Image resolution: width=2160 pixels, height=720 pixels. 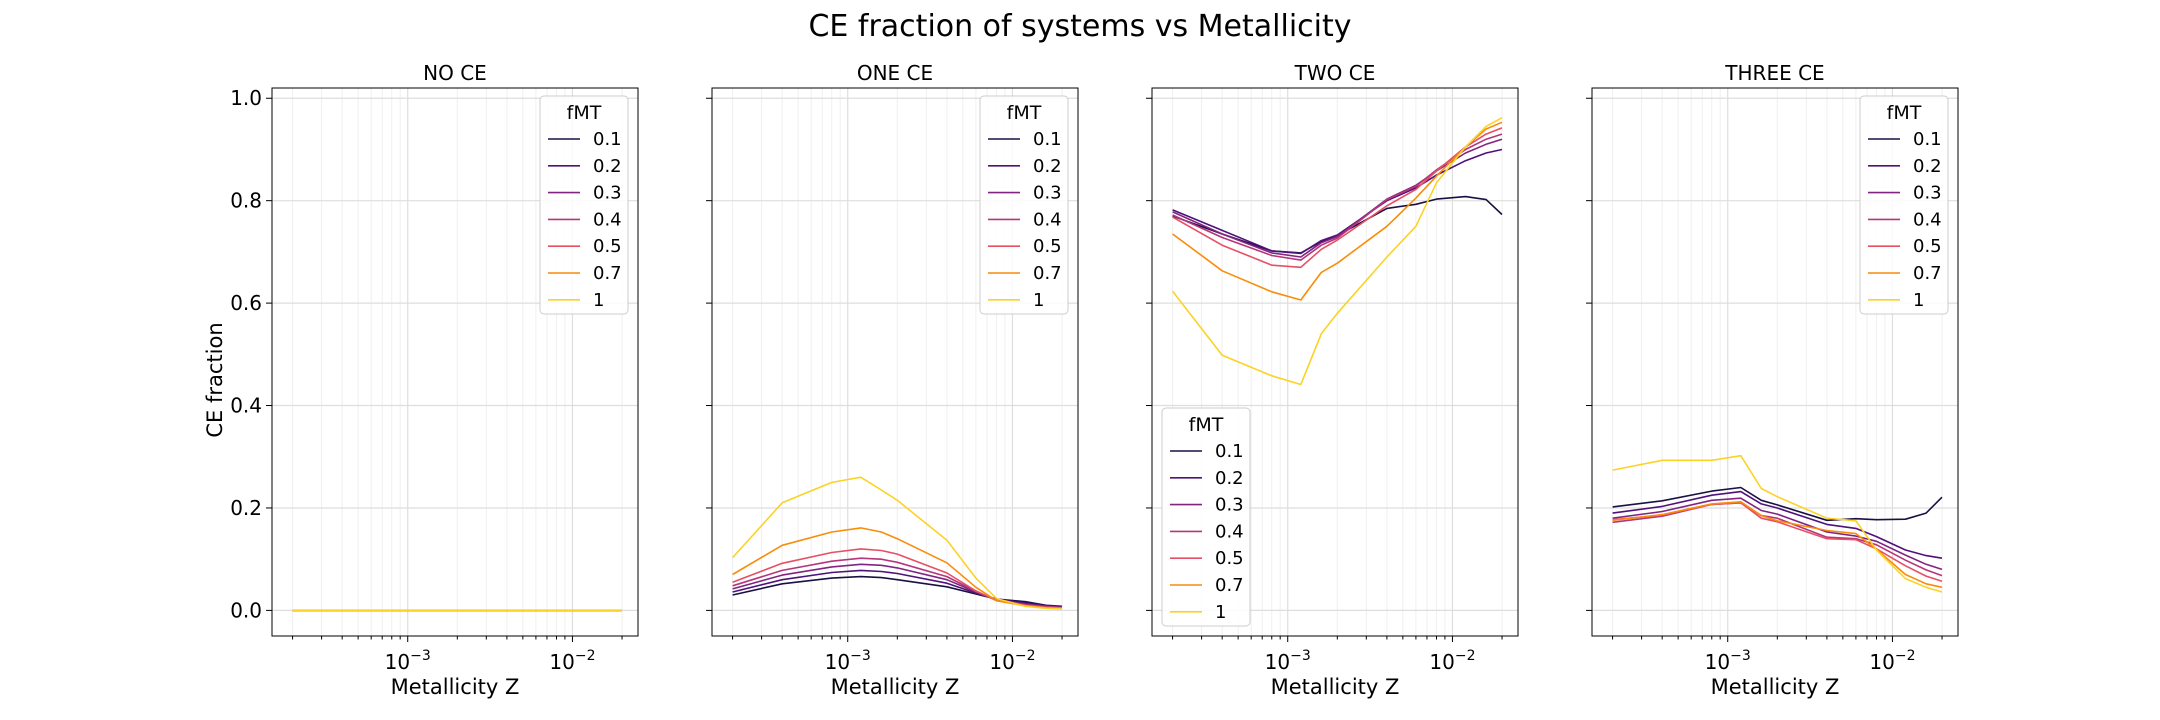 What do you see at coordinates (246, 201) in the screenshot?
I see `y-tick-label: 0.8` at bounding box center [246, 201].